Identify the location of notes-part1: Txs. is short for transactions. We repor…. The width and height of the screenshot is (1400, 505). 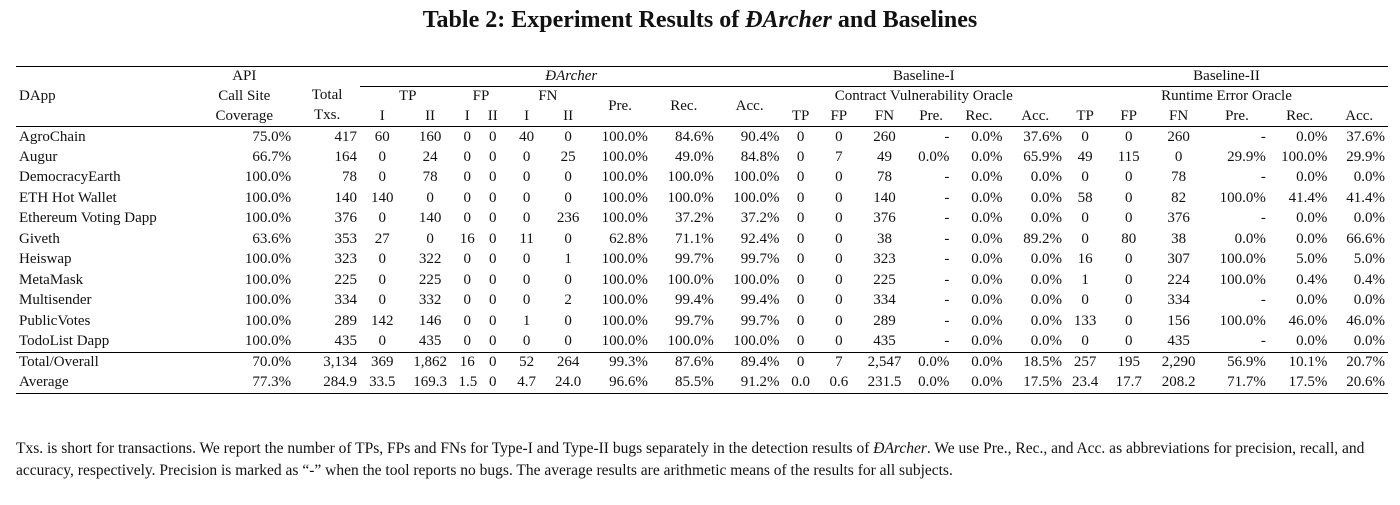
(445, 448).